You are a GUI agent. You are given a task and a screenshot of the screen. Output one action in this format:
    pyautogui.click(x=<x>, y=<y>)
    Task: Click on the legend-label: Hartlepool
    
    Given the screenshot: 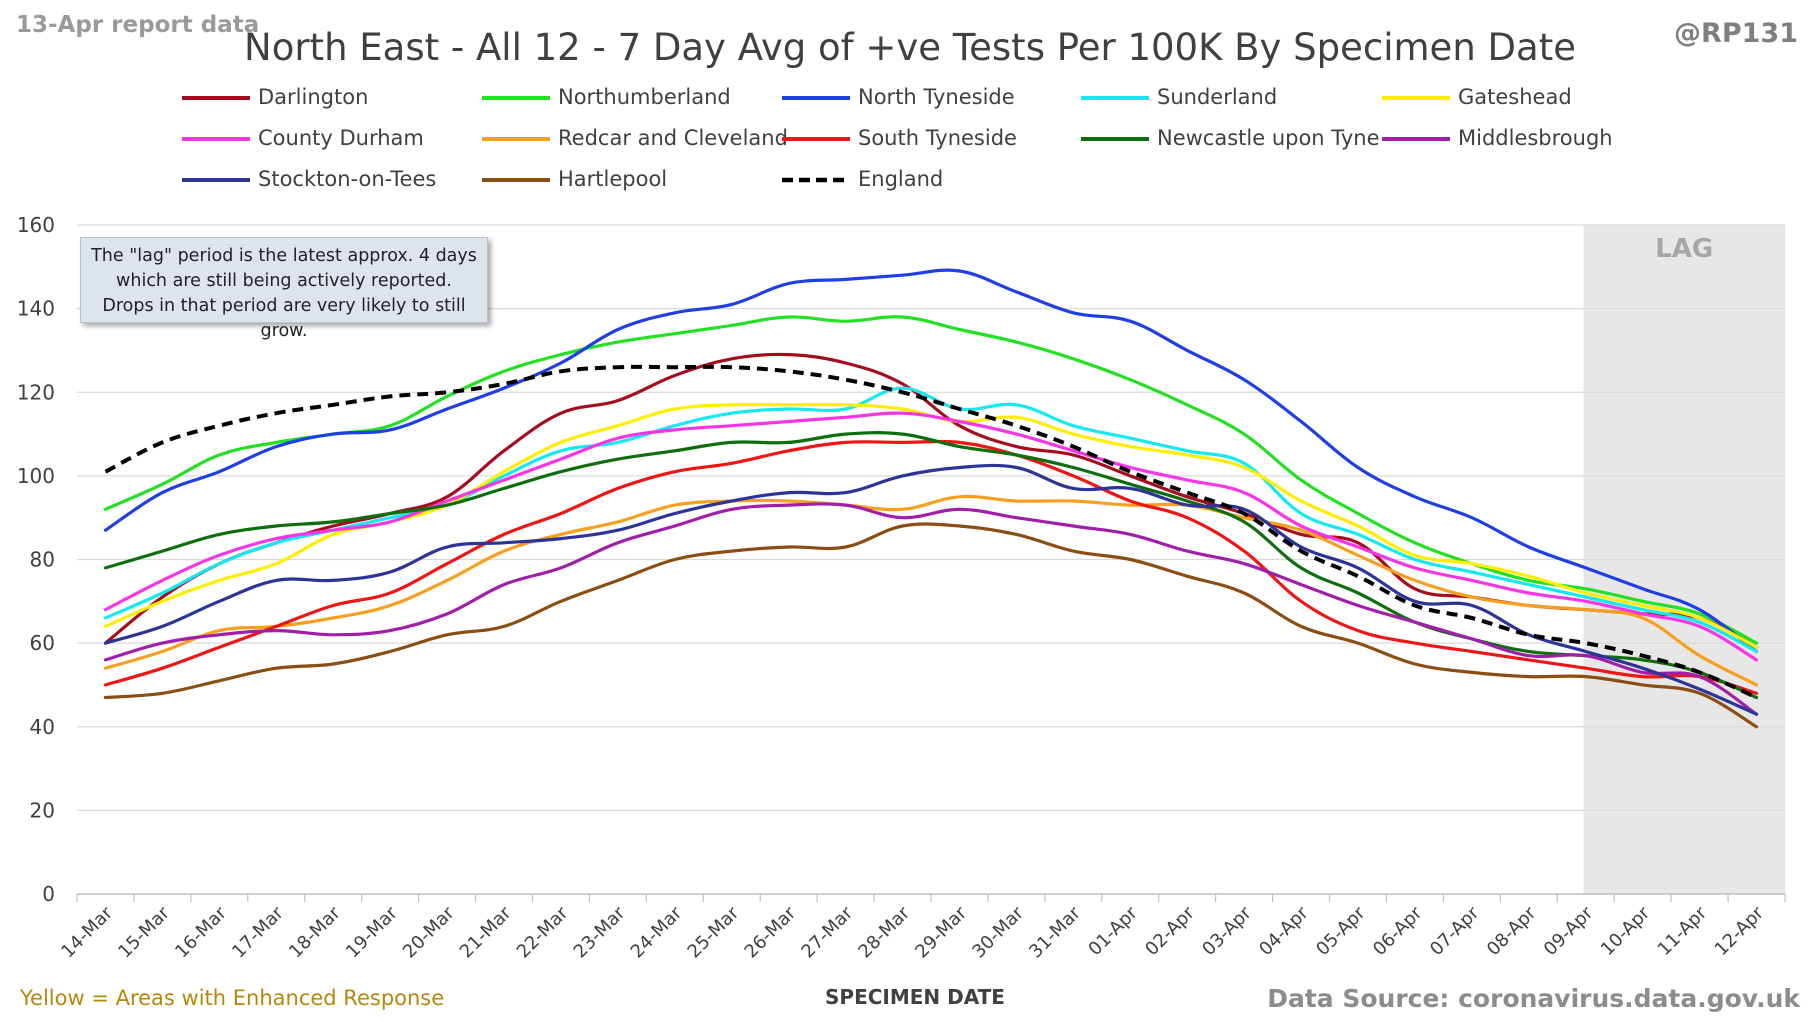 What is the action you would take?
    pyautogui.click(x=613, y=179)
    